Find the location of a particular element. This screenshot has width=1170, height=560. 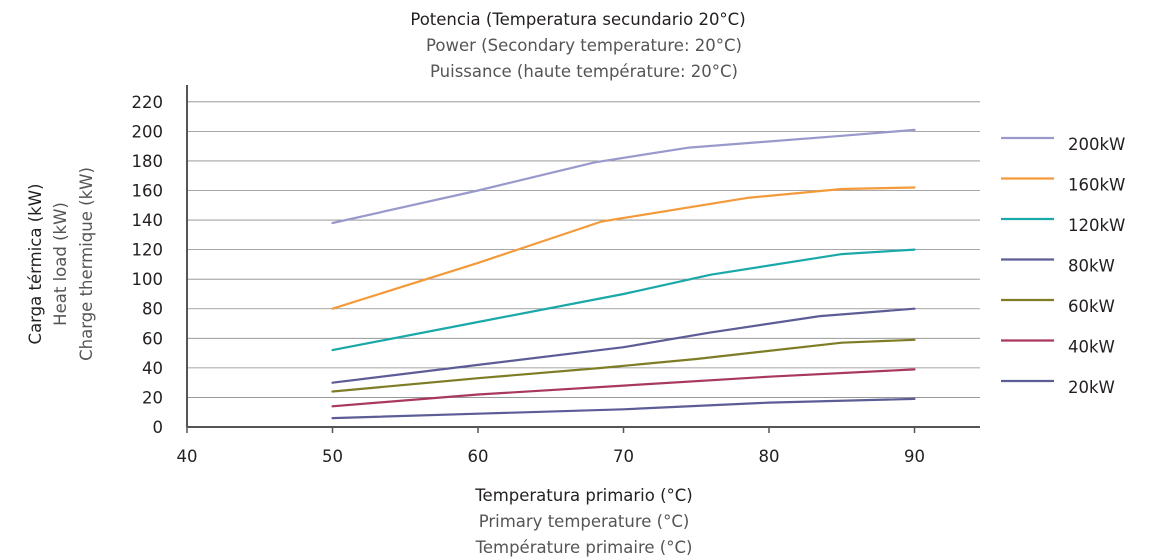

y-tick-label: 140 is located at coordinates (148, 220).